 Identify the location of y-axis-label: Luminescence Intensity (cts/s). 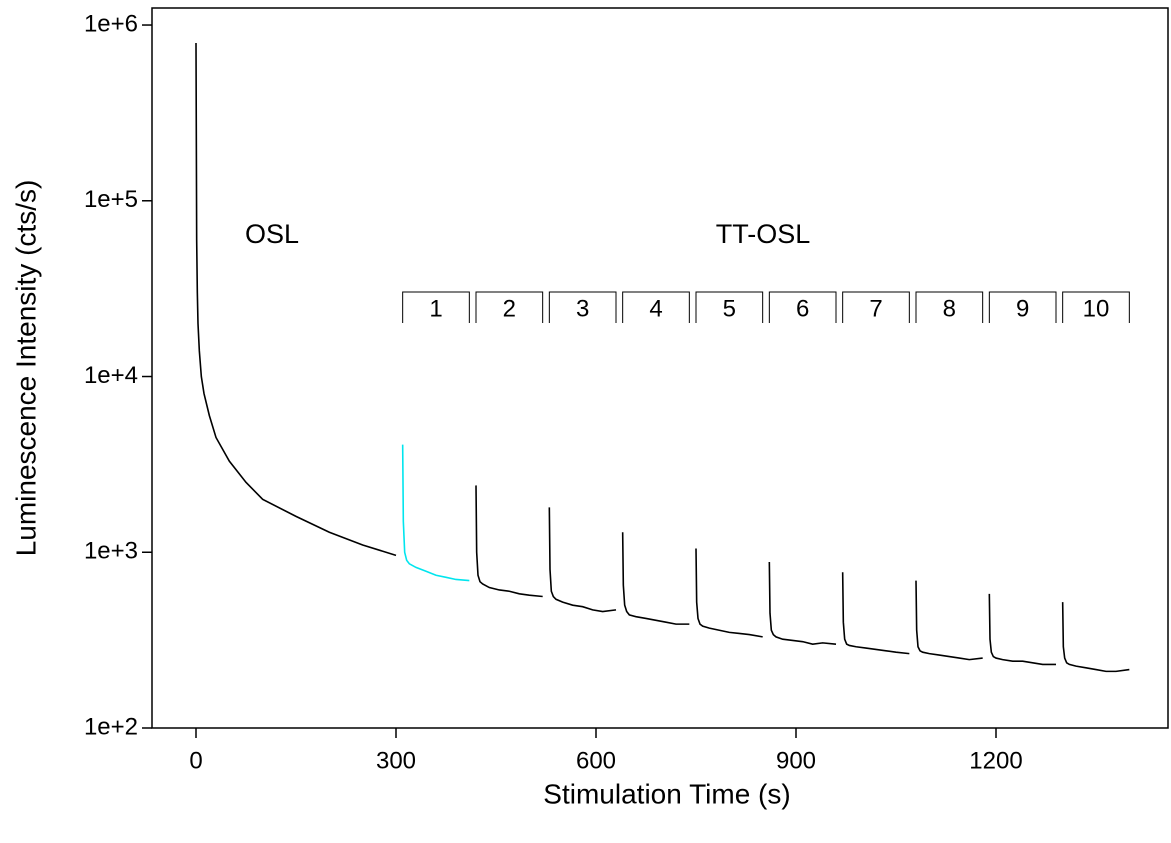
(25, 368).